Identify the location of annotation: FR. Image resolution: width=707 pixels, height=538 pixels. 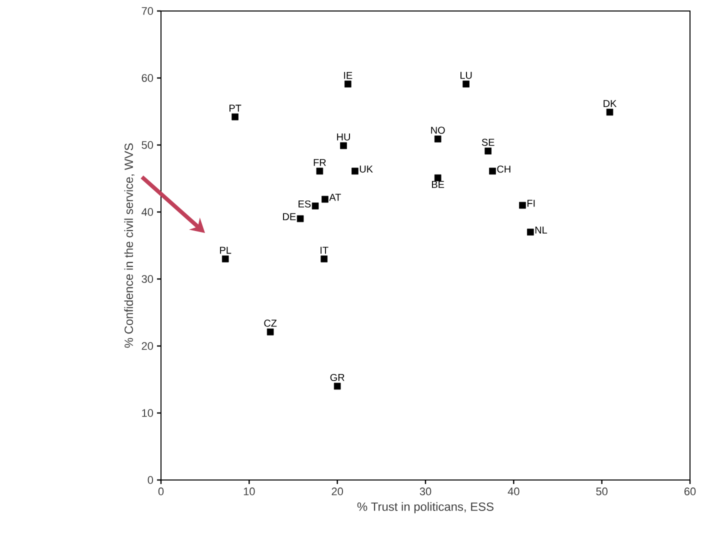
(320, 162).